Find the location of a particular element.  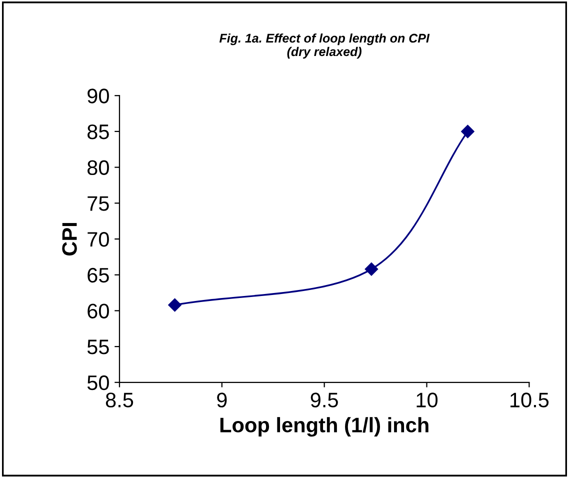

y-tick-label: 90 is located at coordinates (98, 96).